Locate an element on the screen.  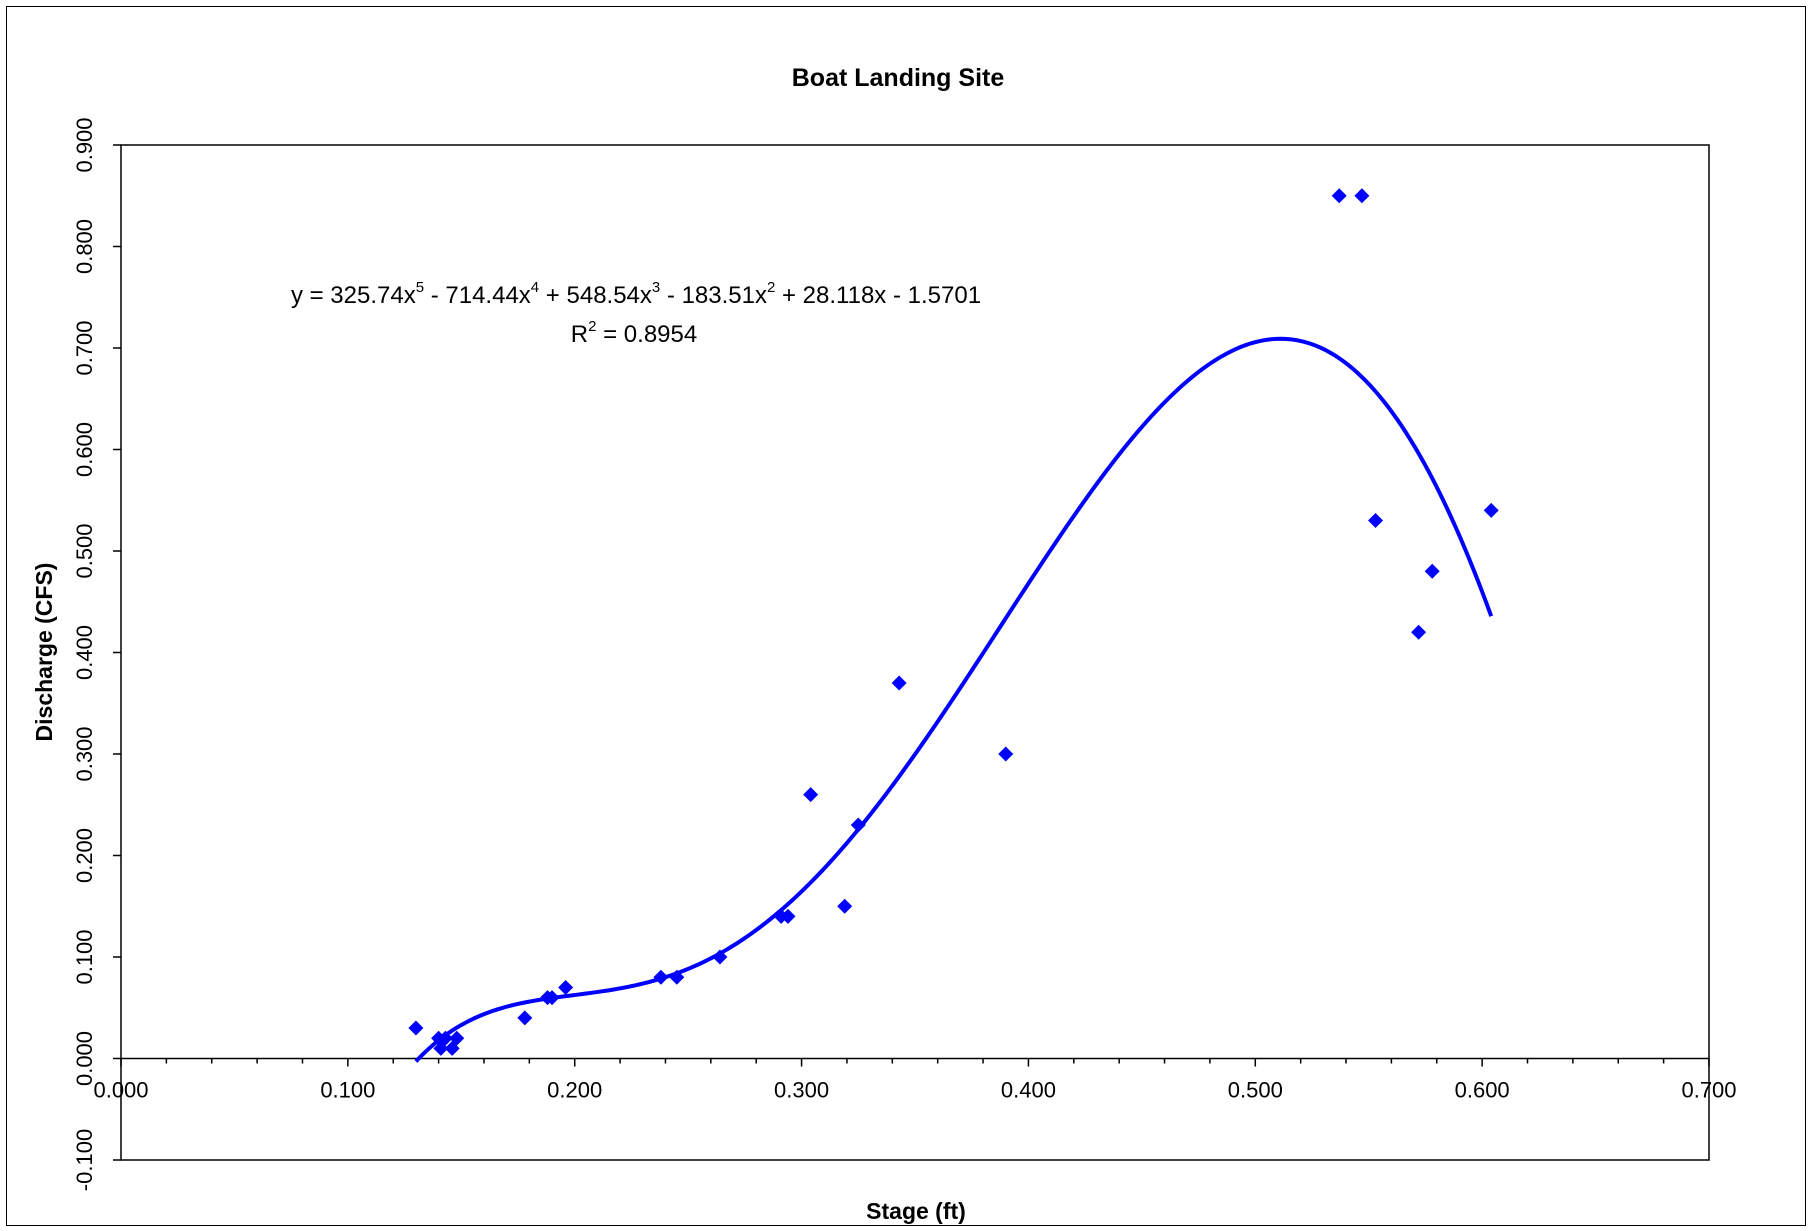
y-axis-title: Discharge (CFS) is located at coordinates (44, 652).